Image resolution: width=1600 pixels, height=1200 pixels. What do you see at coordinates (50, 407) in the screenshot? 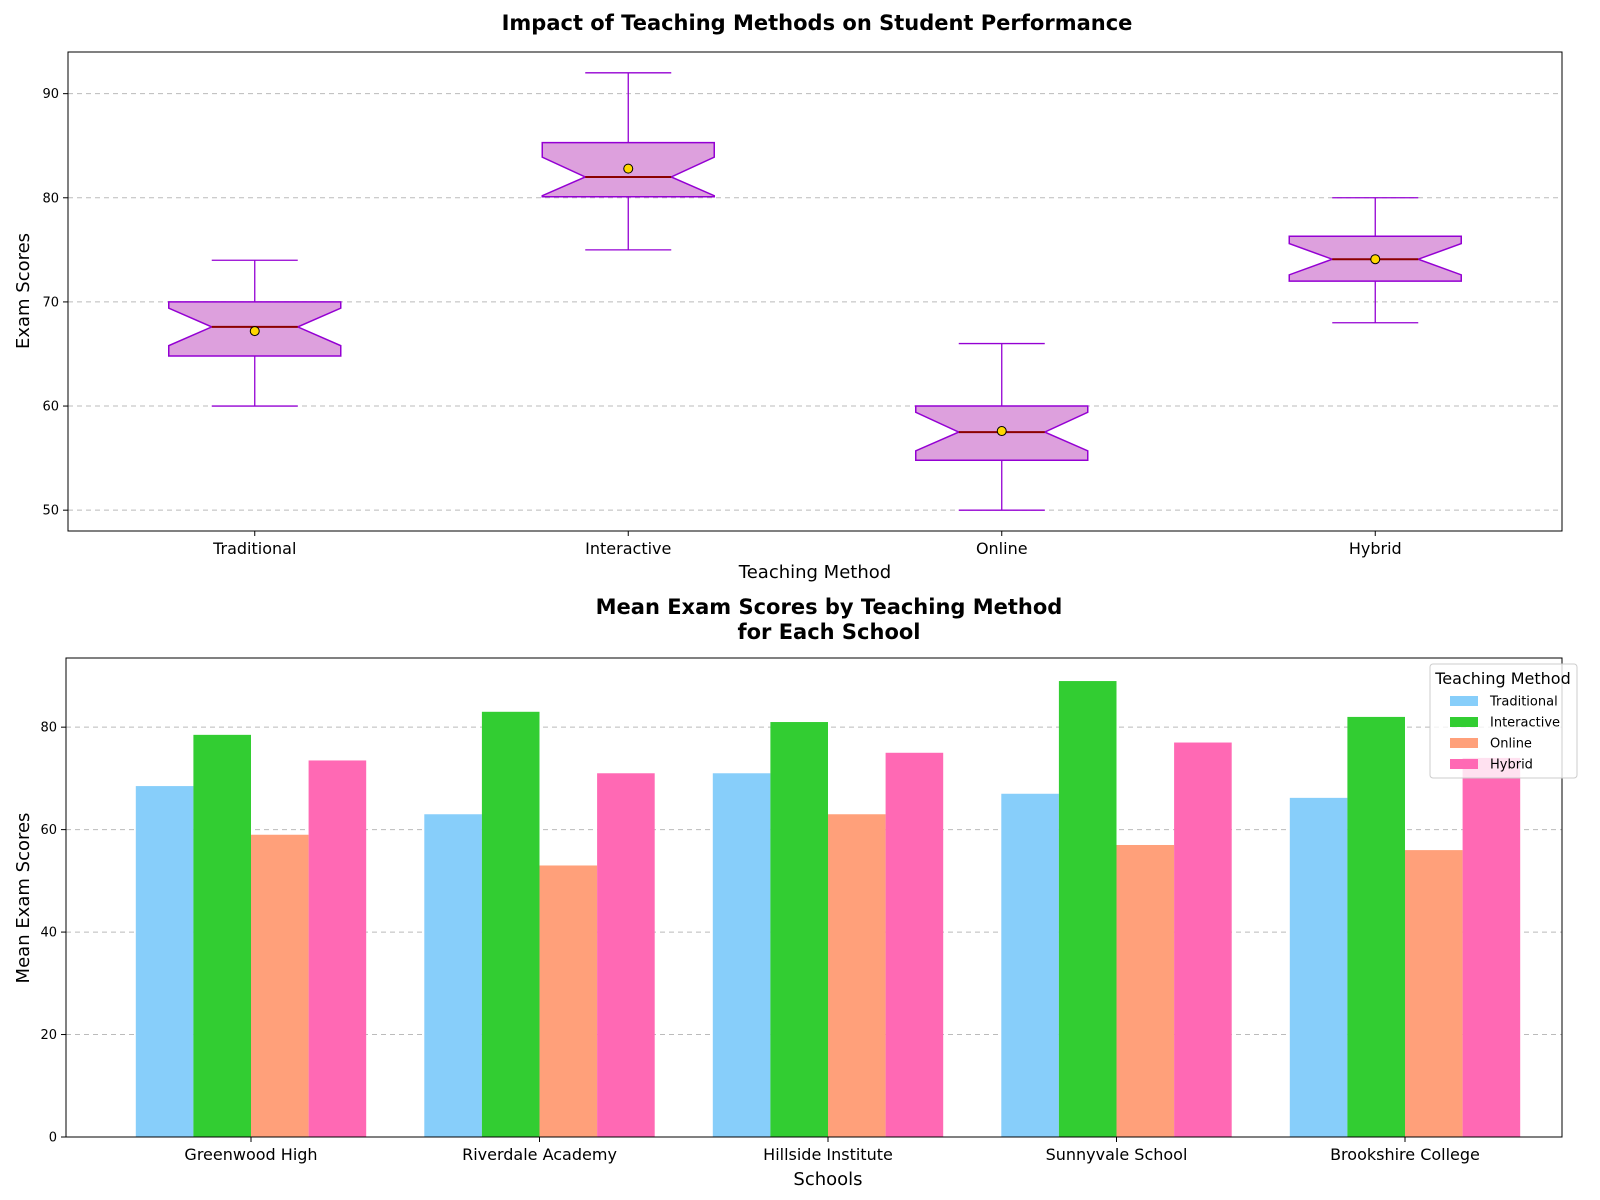
I see `boxplot-y-tick-label: 60` at bounding box center [50, 407].